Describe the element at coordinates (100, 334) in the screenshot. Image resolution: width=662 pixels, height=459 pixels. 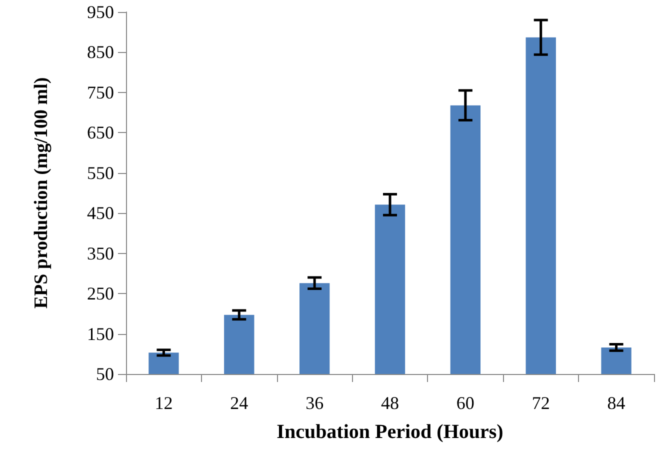
I see `y-tick-label: 150` at that location.